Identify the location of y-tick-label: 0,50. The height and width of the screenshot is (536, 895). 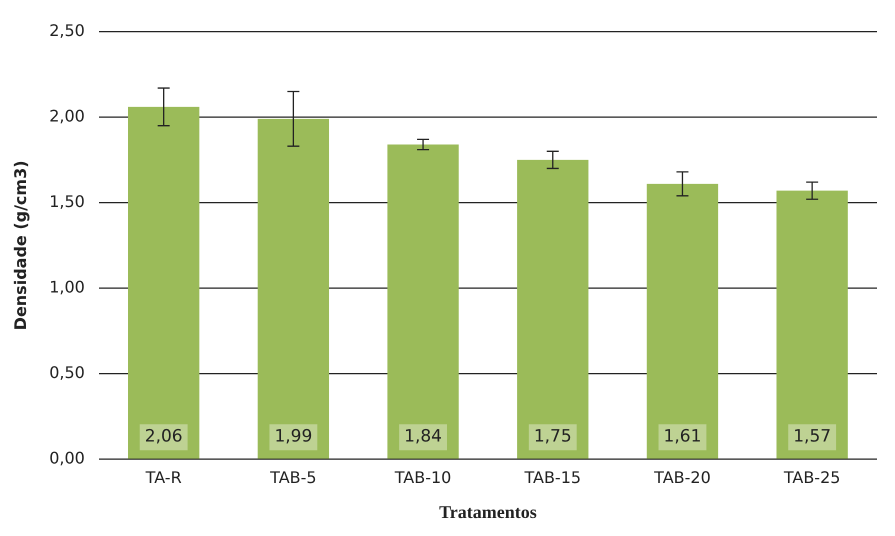
(67, 372).